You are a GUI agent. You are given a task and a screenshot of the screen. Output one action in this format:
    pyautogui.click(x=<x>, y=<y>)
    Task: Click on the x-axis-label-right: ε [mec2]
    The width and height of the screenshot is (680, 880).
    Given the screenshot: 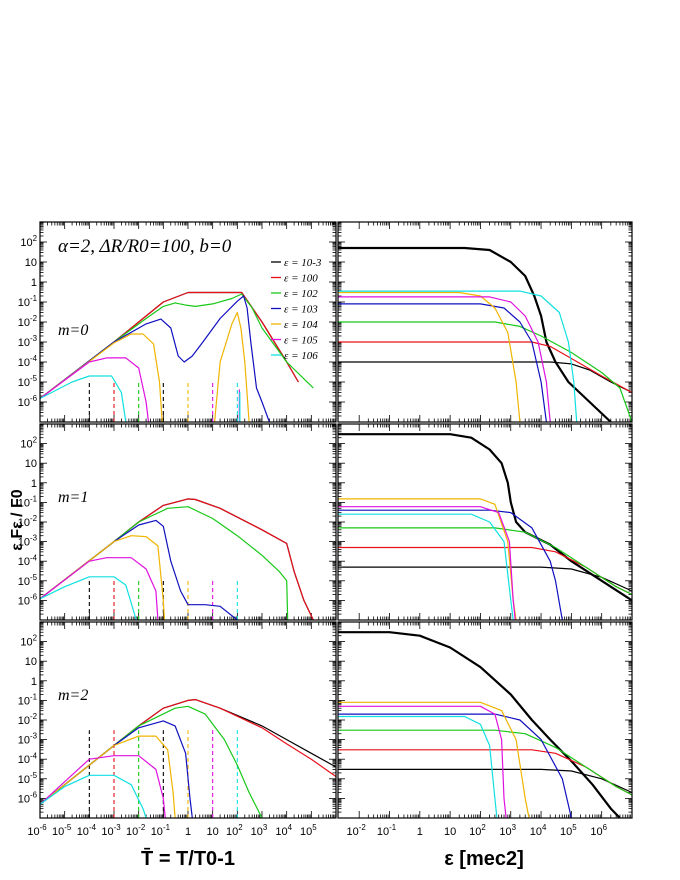 What is the action you would take?
    pyautogui.click(x=484, y=859)
    